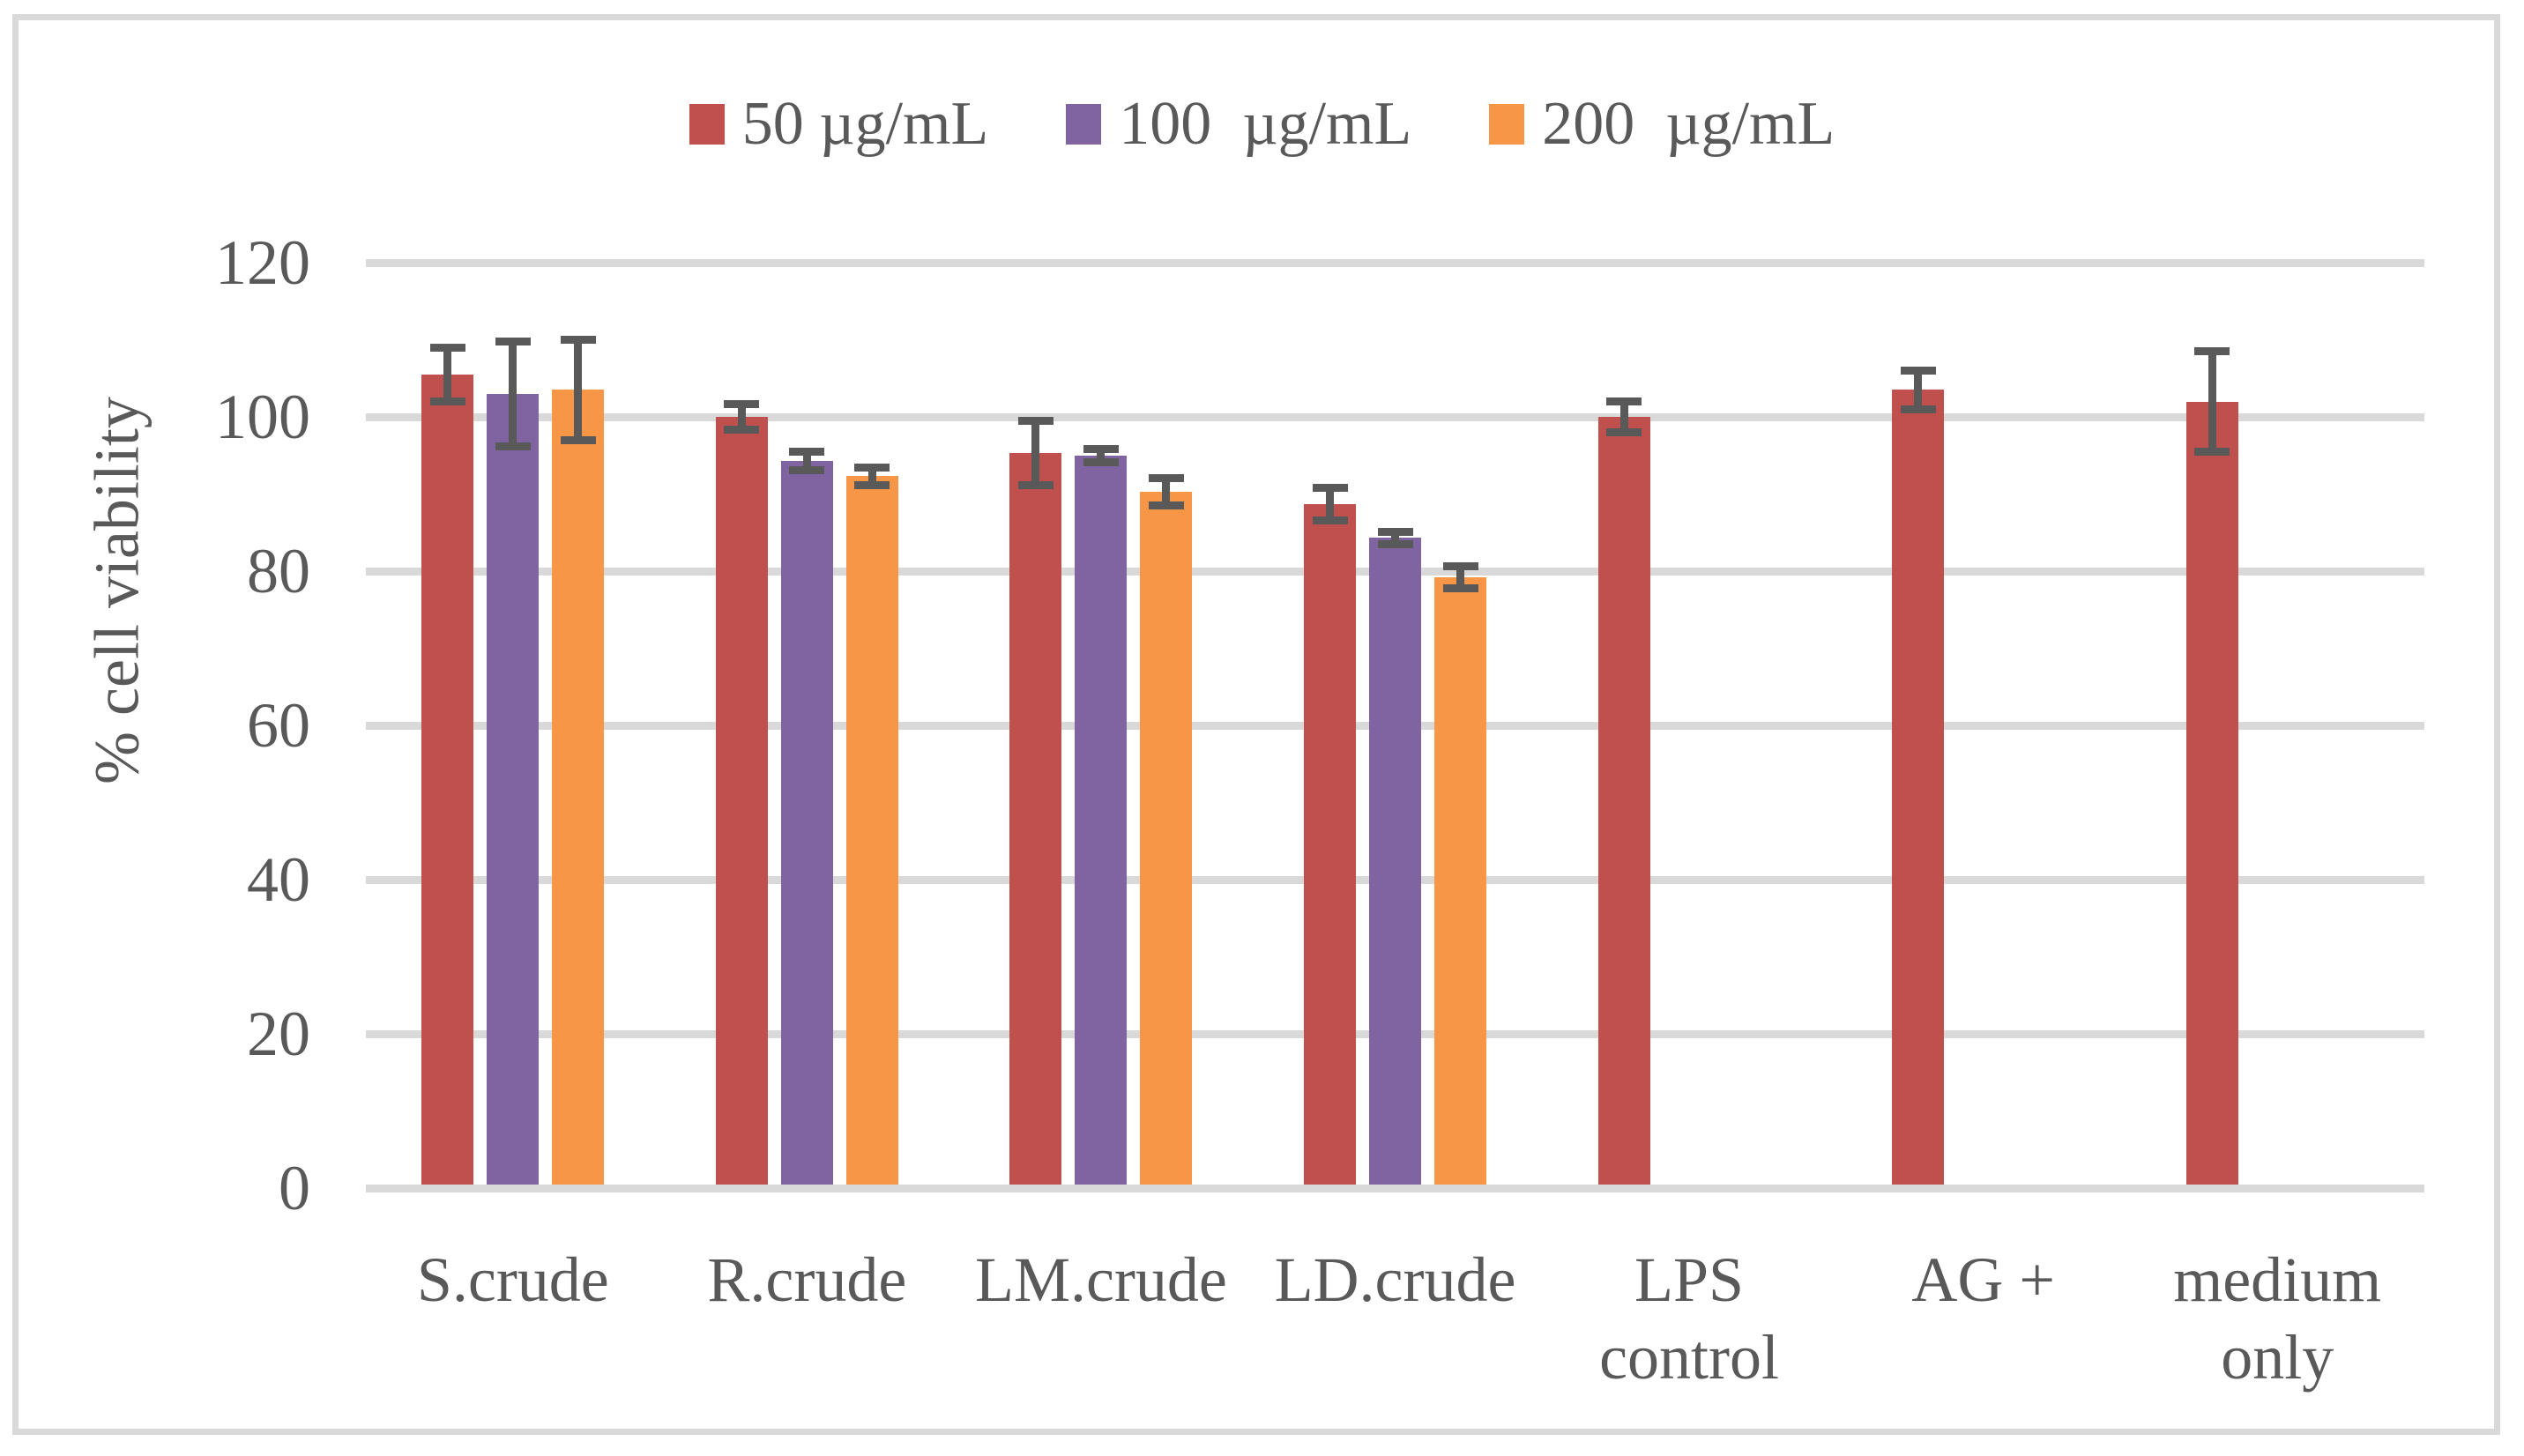 The image size is (2524, 1456). Describe the element at coordinates (865, 124) in the screenshot. I see `legend-label: 50 µg/mL` at that location.